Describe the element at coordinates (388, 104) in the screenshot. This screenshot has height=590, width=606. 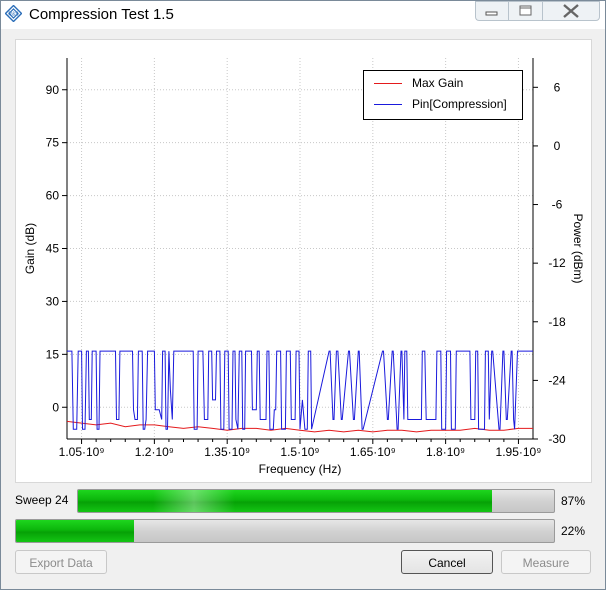
I see `legend-swatch-pin-compression` at that location.